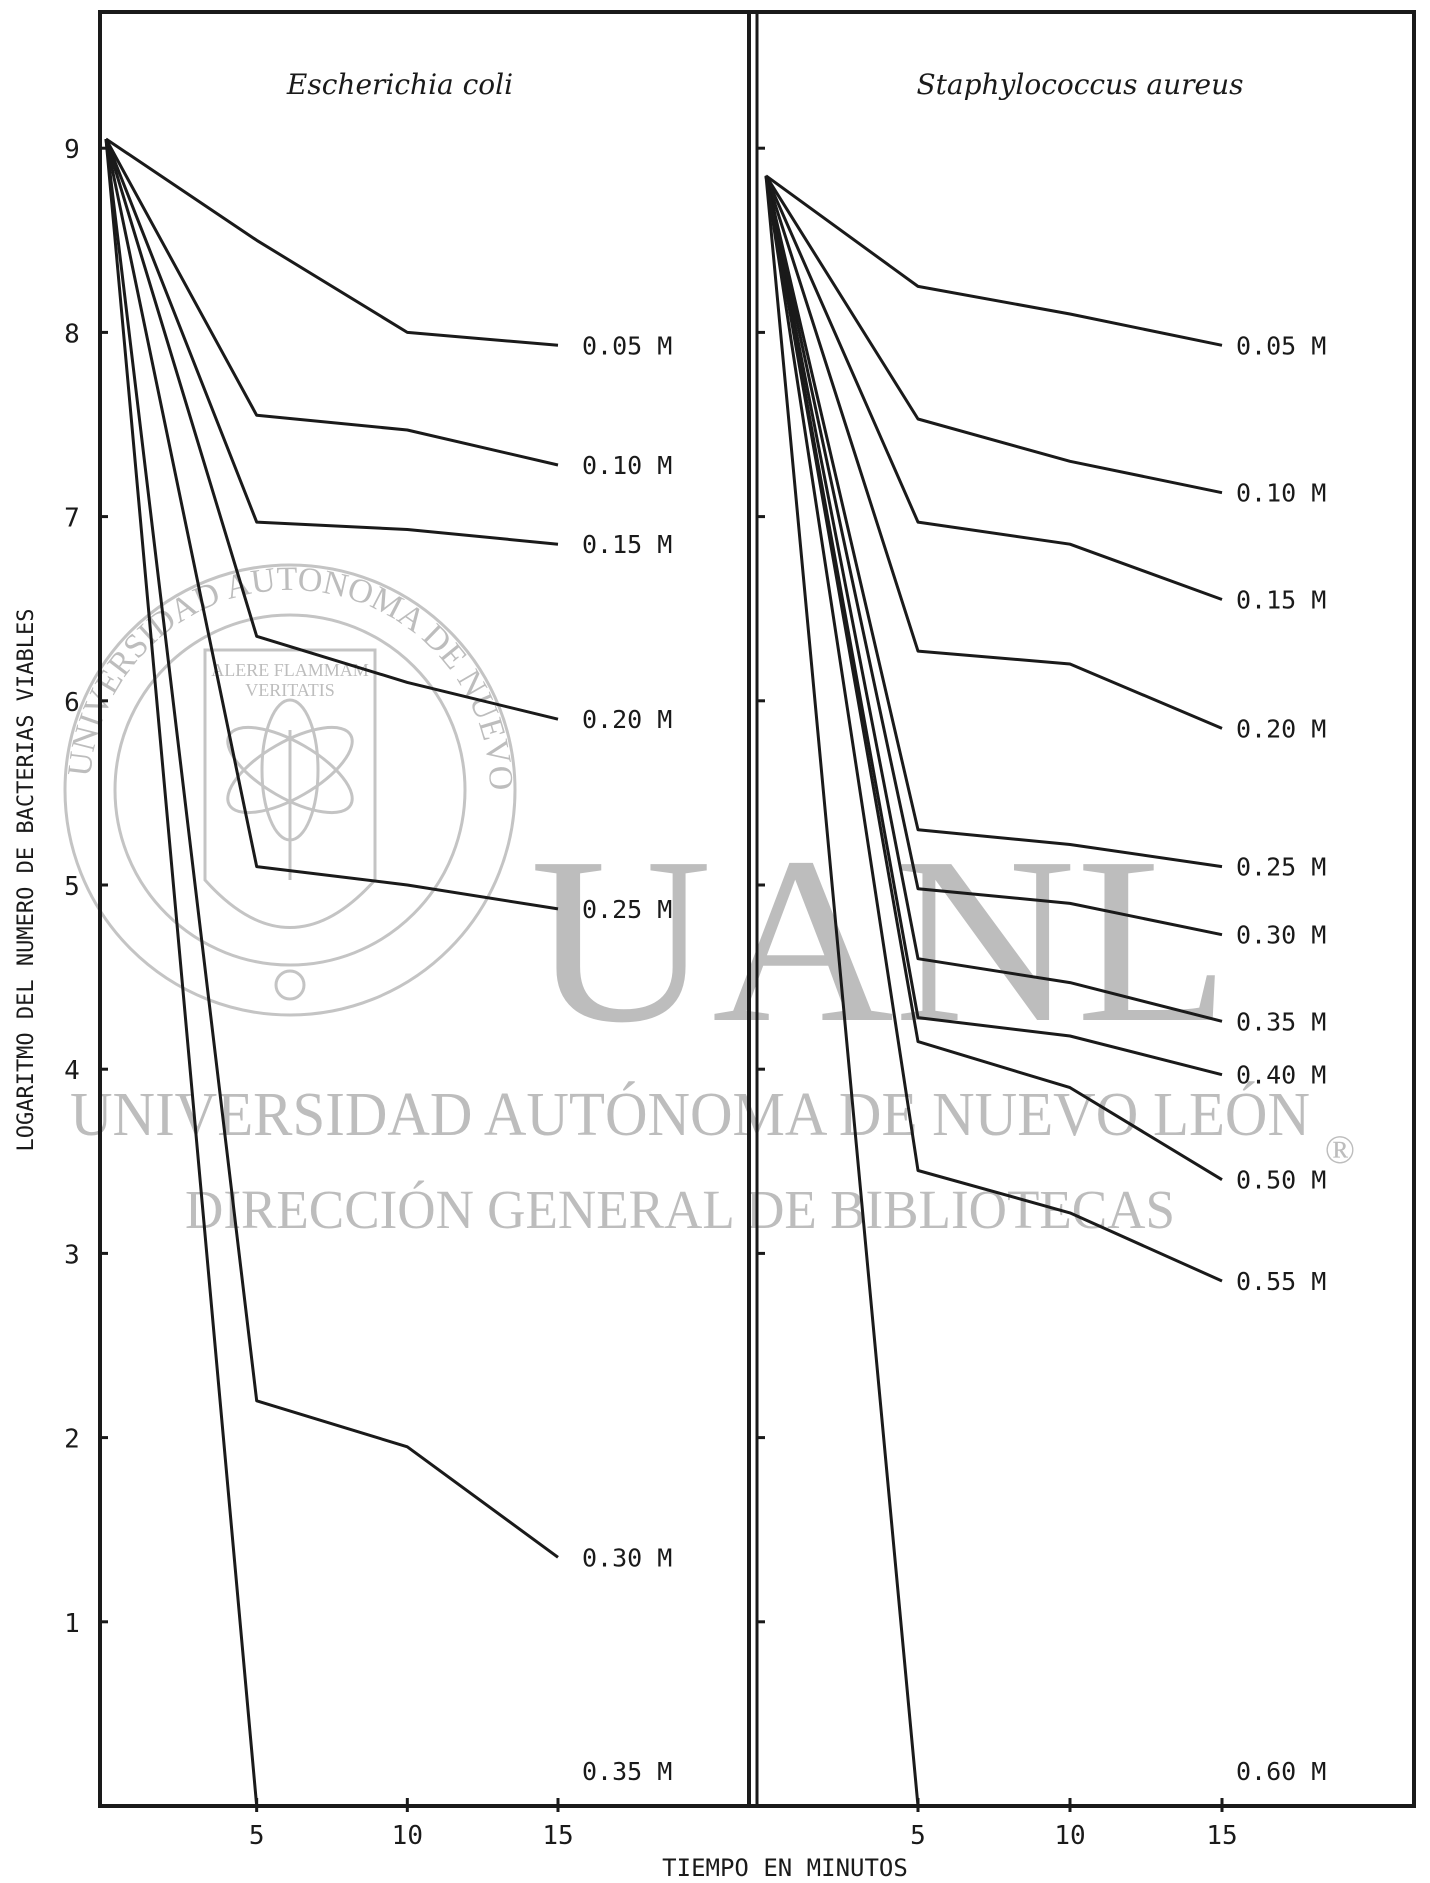  I want to click on y-tick-label: 7, so click(72, 519).